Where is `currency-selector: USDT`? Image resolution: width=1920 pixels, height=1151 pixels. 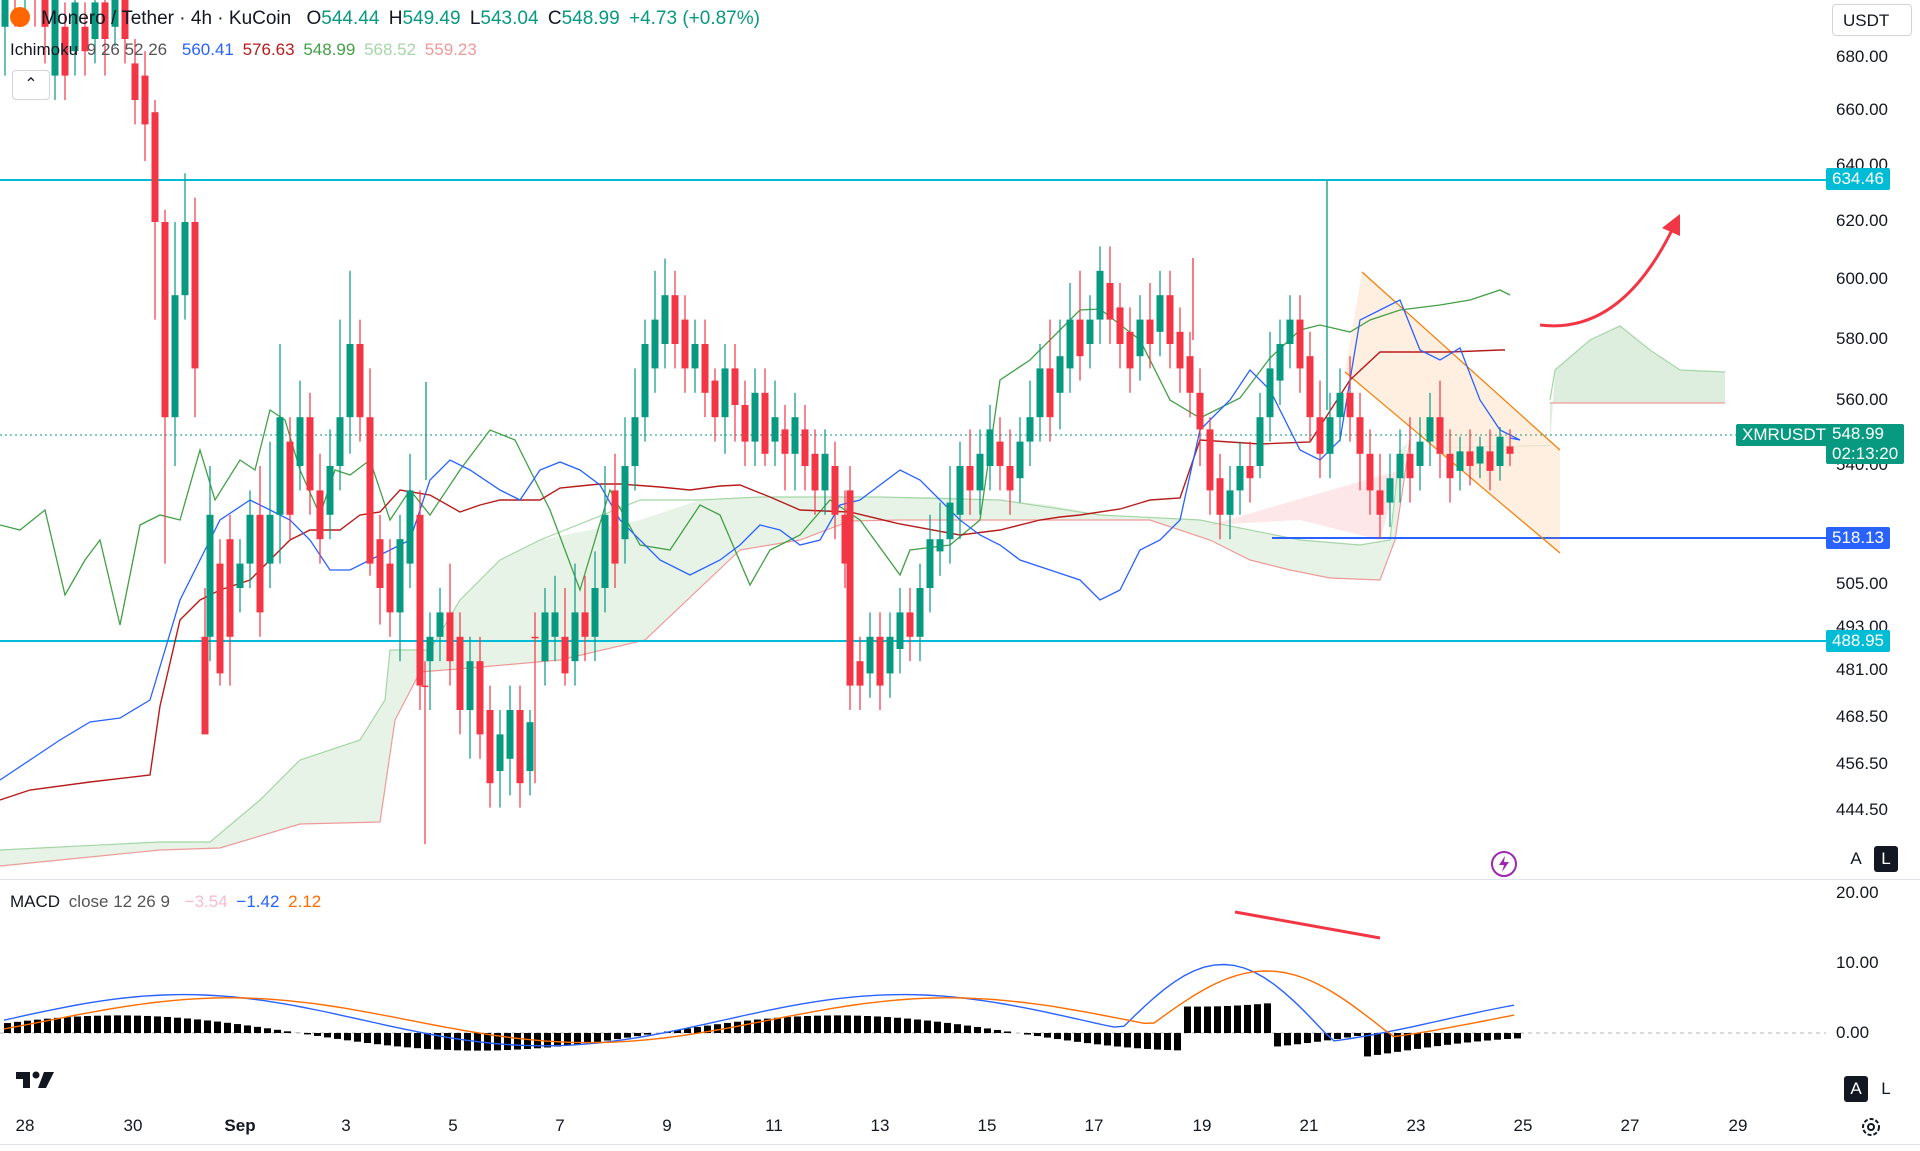
currency-selector: USDT is located at coordinates (1872, 20).